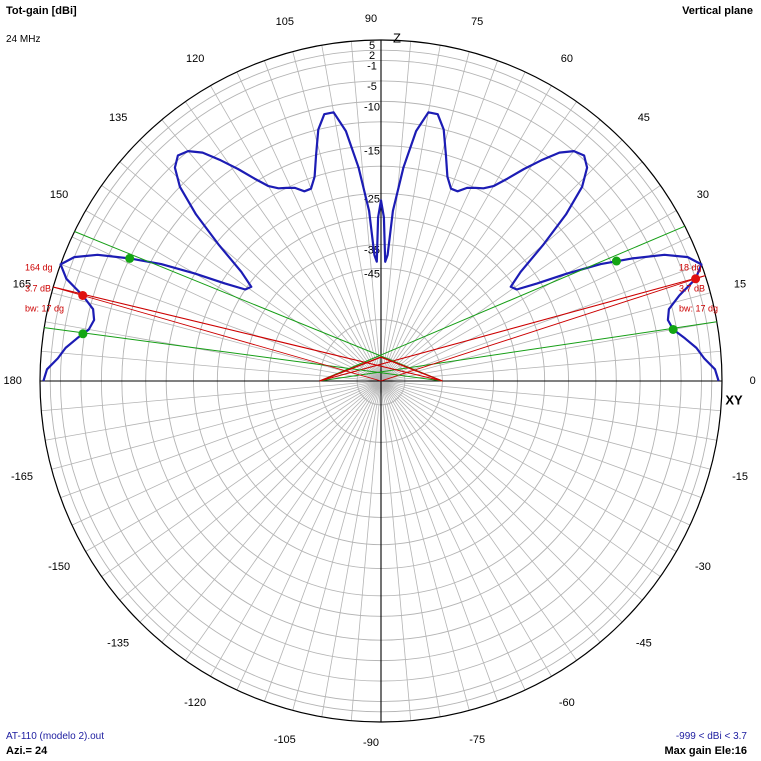 The image size is (761, 761). Describe the element at coordinates (39, 267) in the screenshot. I see `beam-angle-label: 164 dg` at that location.